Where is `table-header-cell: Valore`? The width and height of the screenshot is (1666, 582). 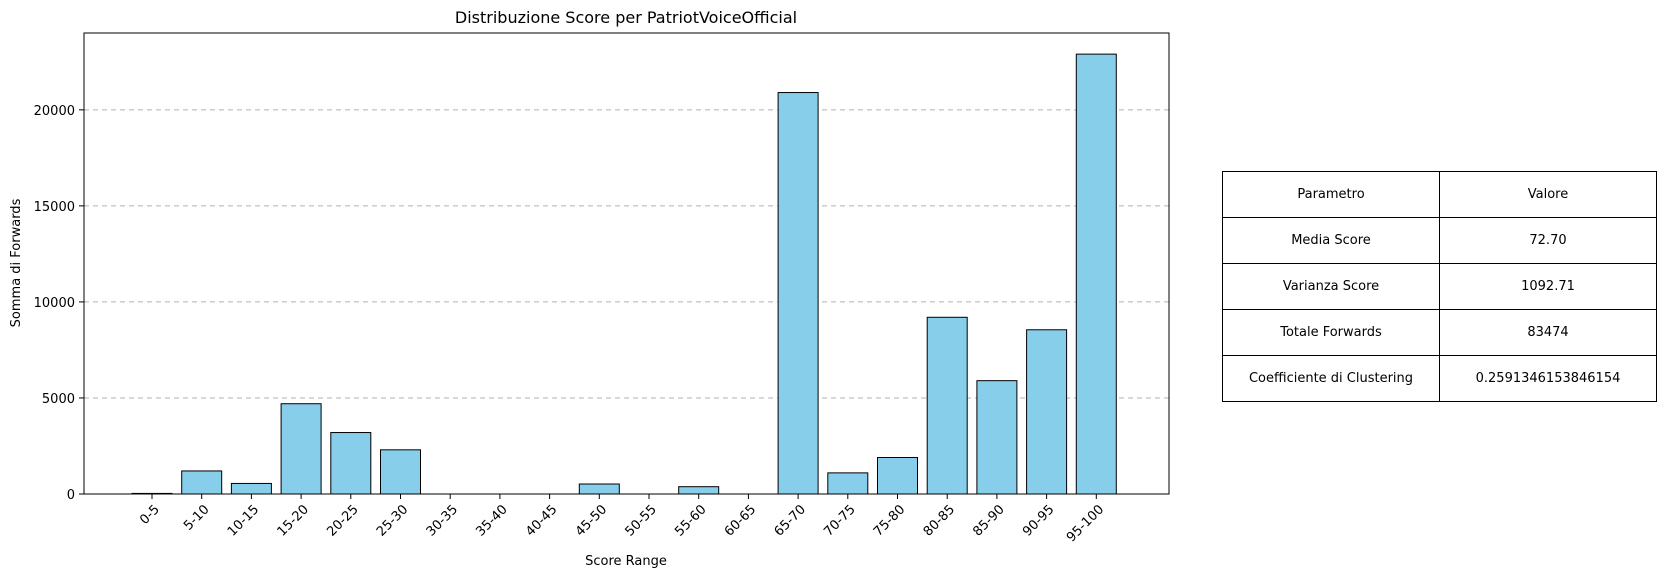
table-header-cell: Valore is located at coordinates (1548, 194).